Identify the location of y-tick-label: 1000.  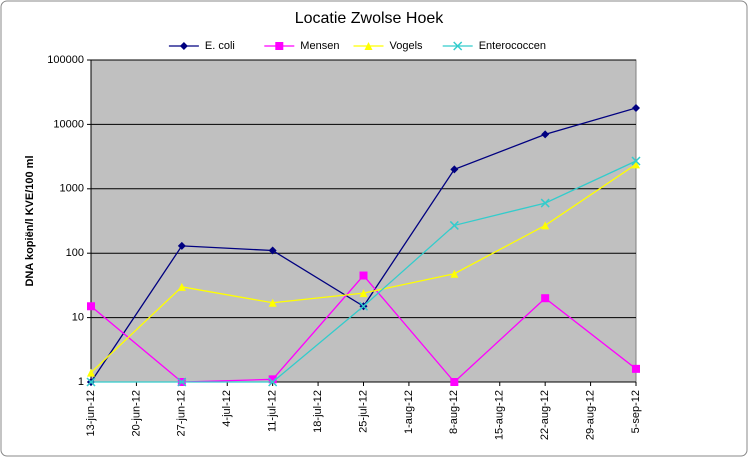
(72, 189).